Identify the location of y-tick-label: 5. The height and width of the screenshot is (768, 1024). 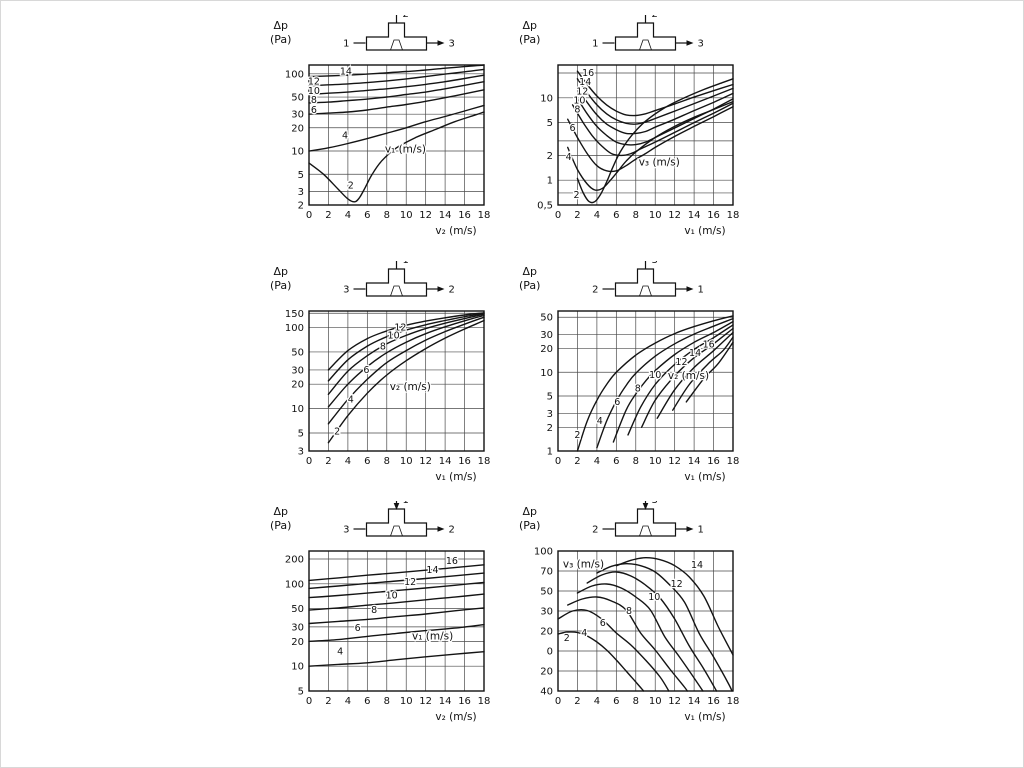
(301, 692).